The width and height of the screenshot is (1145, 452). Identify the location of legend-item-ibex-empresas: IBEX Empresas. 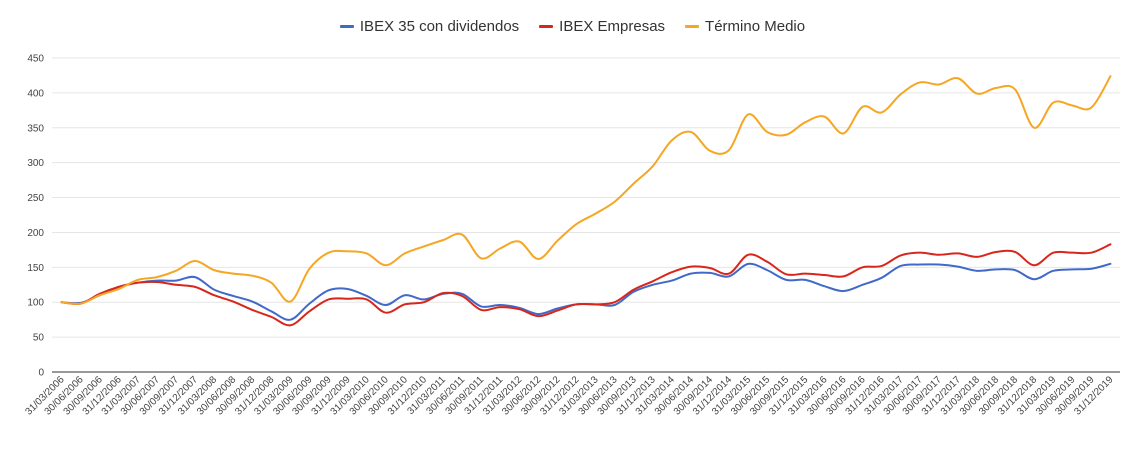
(602, 26).